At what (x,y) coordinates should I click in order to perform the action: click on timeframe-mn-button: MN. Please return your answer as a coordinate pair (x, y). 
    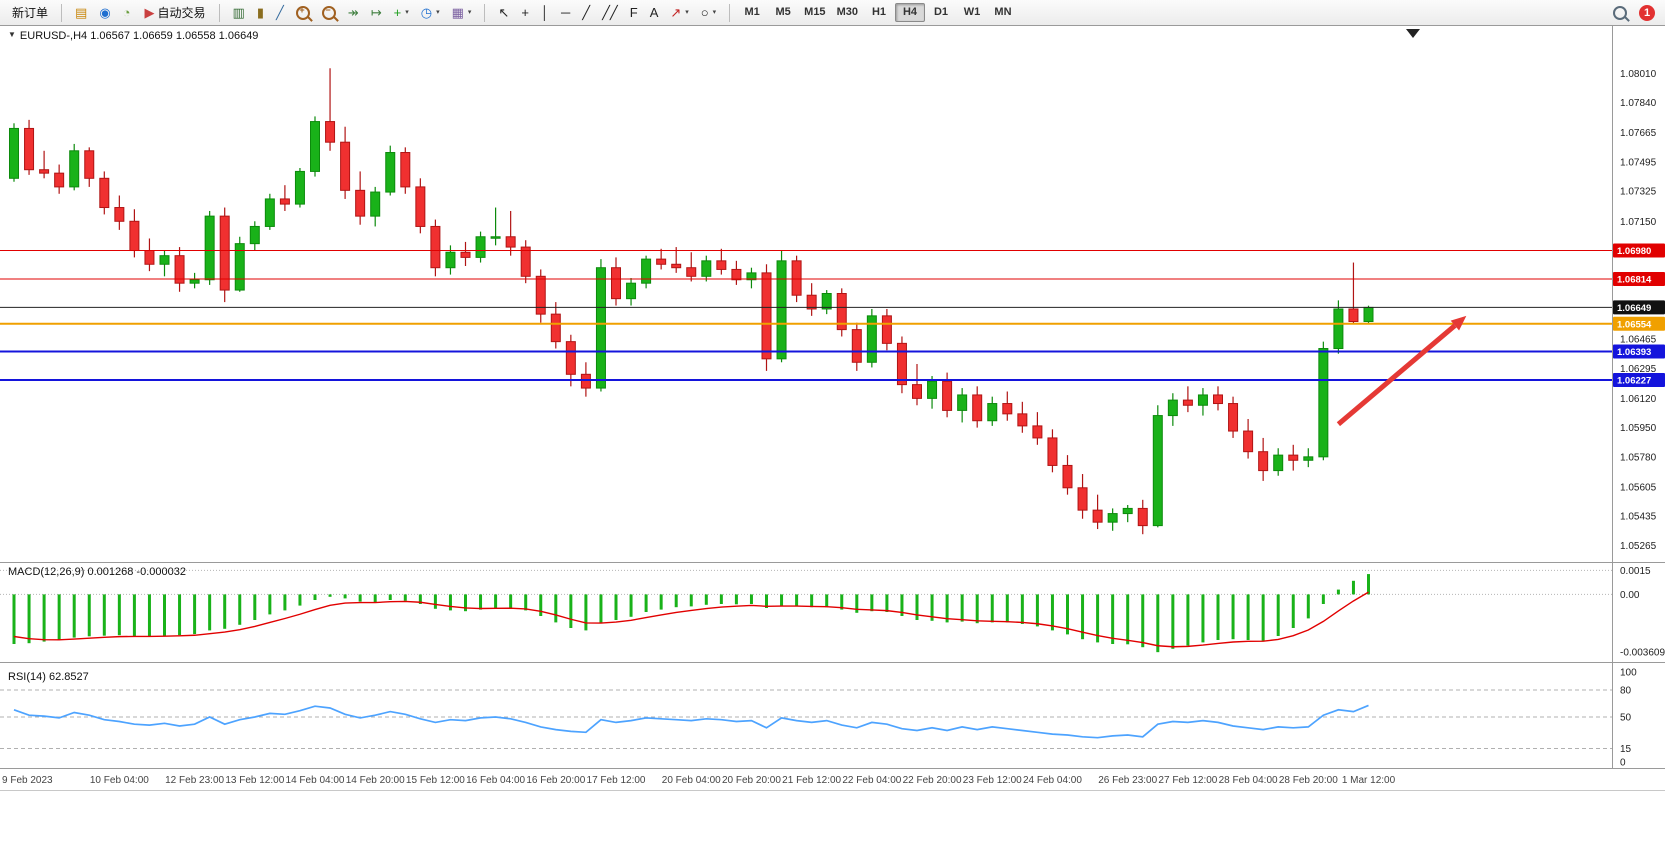
    Looking at the image, I should click on (1003, 12).